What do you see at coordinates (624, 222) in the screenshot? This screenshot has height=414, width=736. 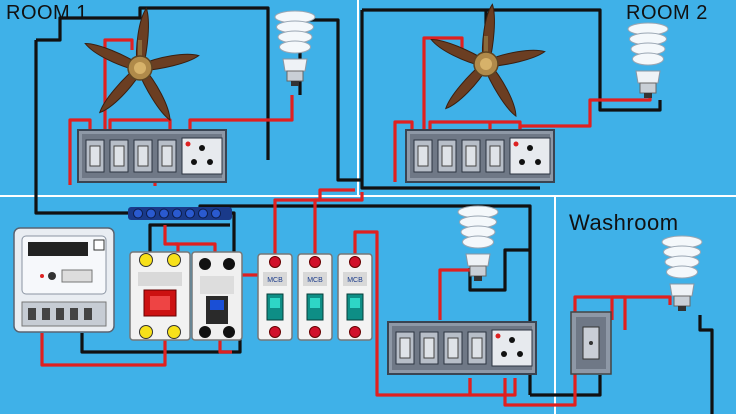 I see `washroom-label: Washroom` at bounding box center [624, 222].